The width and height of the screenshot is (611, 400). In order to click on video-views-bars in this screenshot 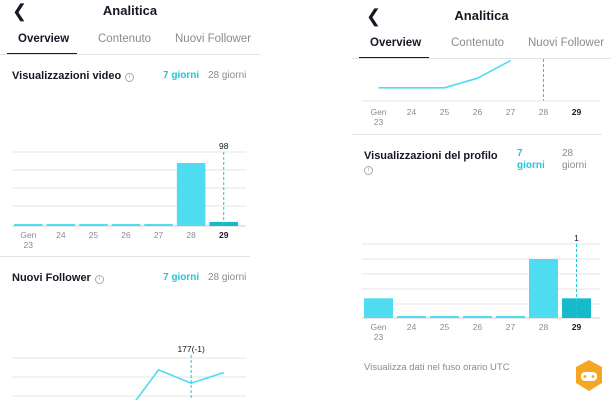, I will do `click(126, 194)`.